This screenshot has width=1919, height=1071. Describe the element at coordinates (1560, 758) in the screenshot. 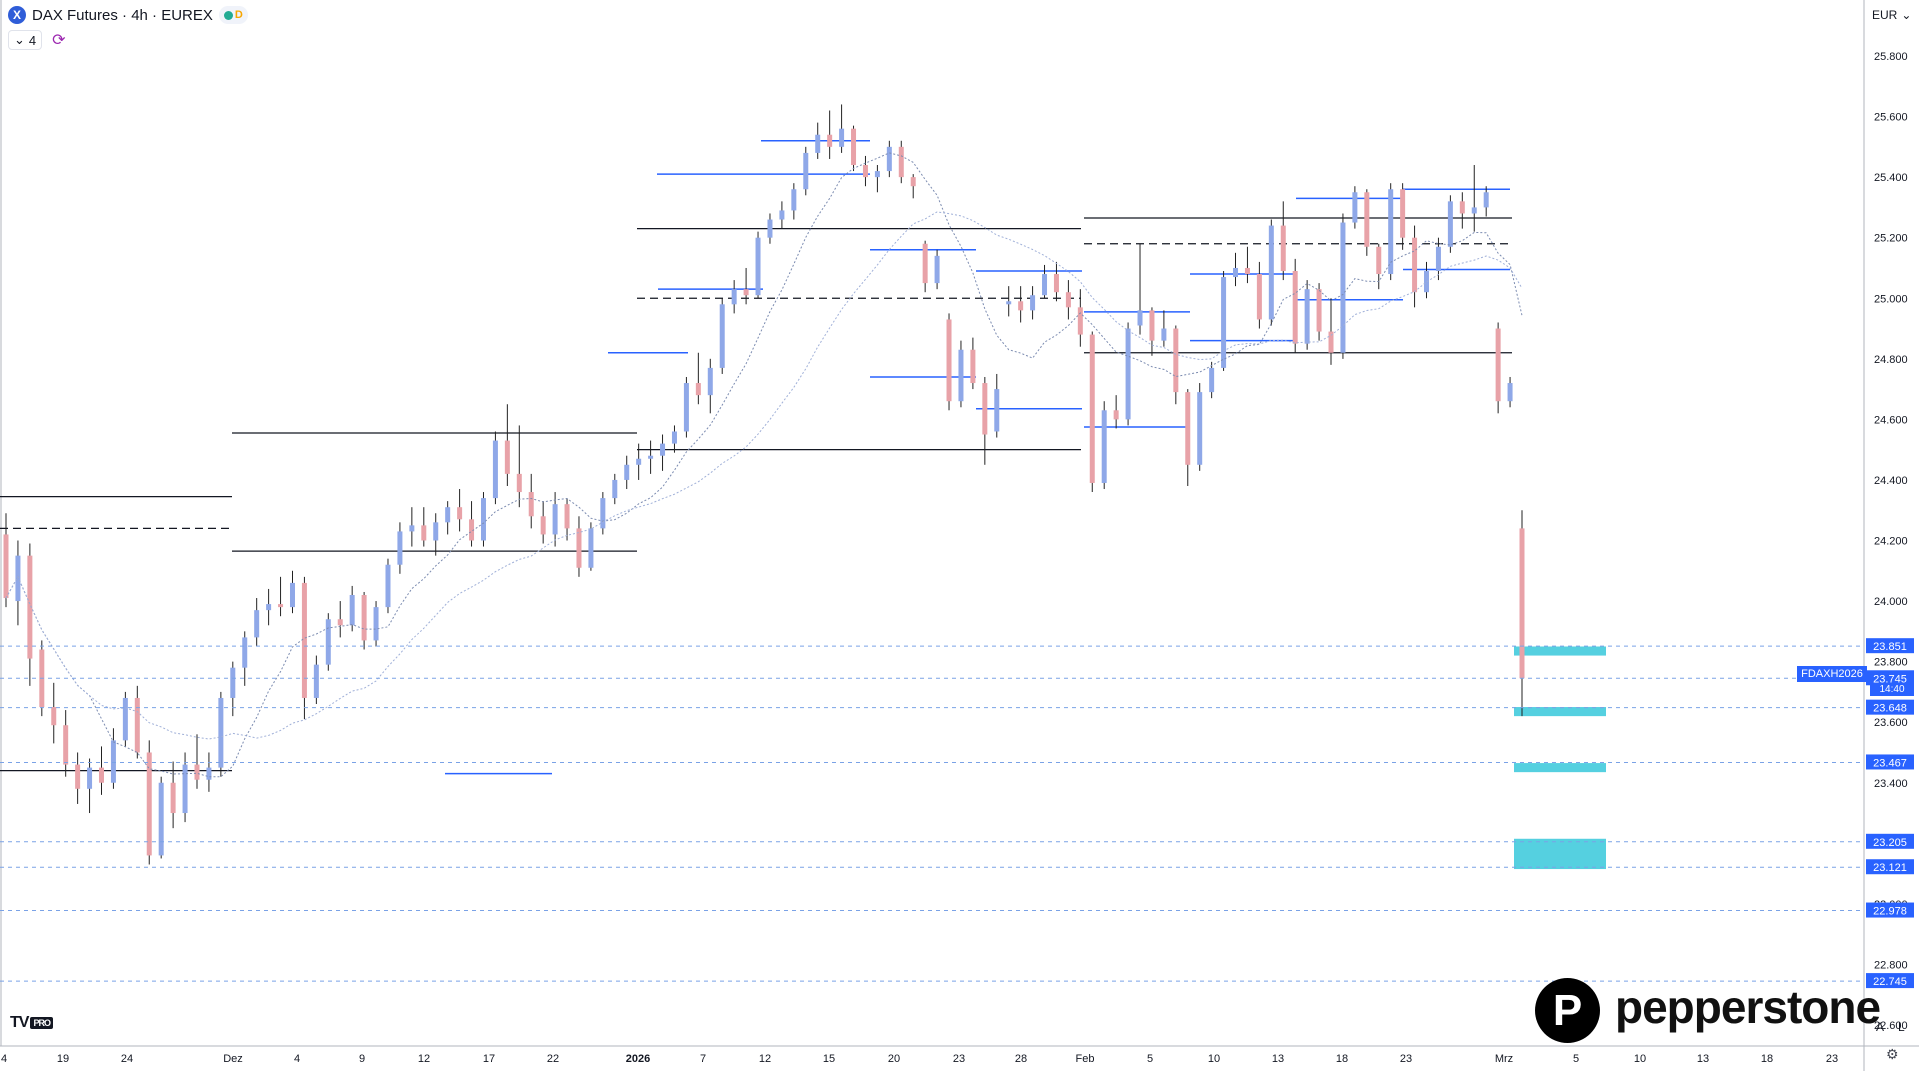

I see `target-zones` at that location.